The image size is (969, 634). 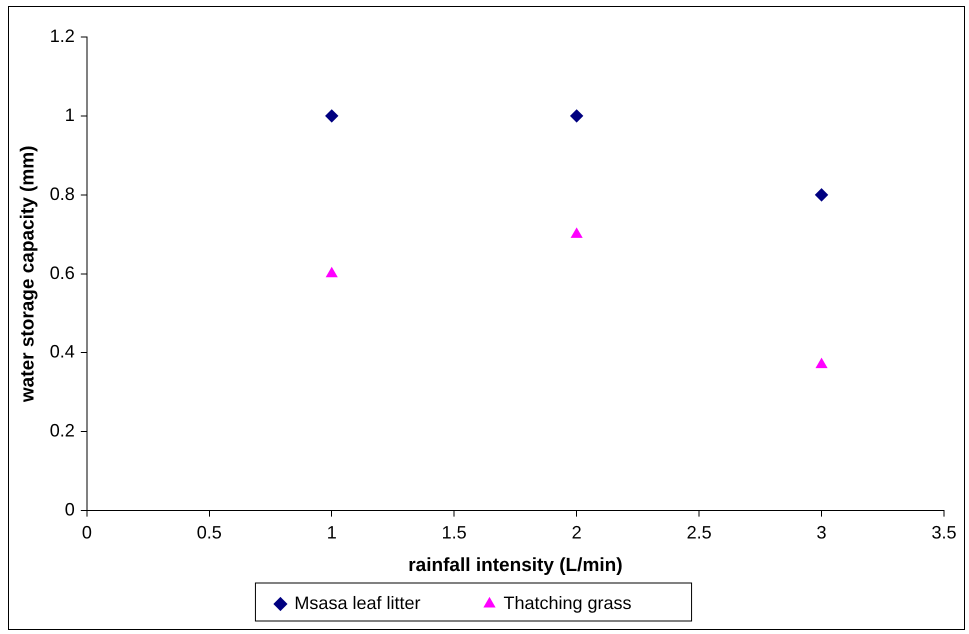 I want to click on x-tick-label: 0, so click(x=87, y=532).